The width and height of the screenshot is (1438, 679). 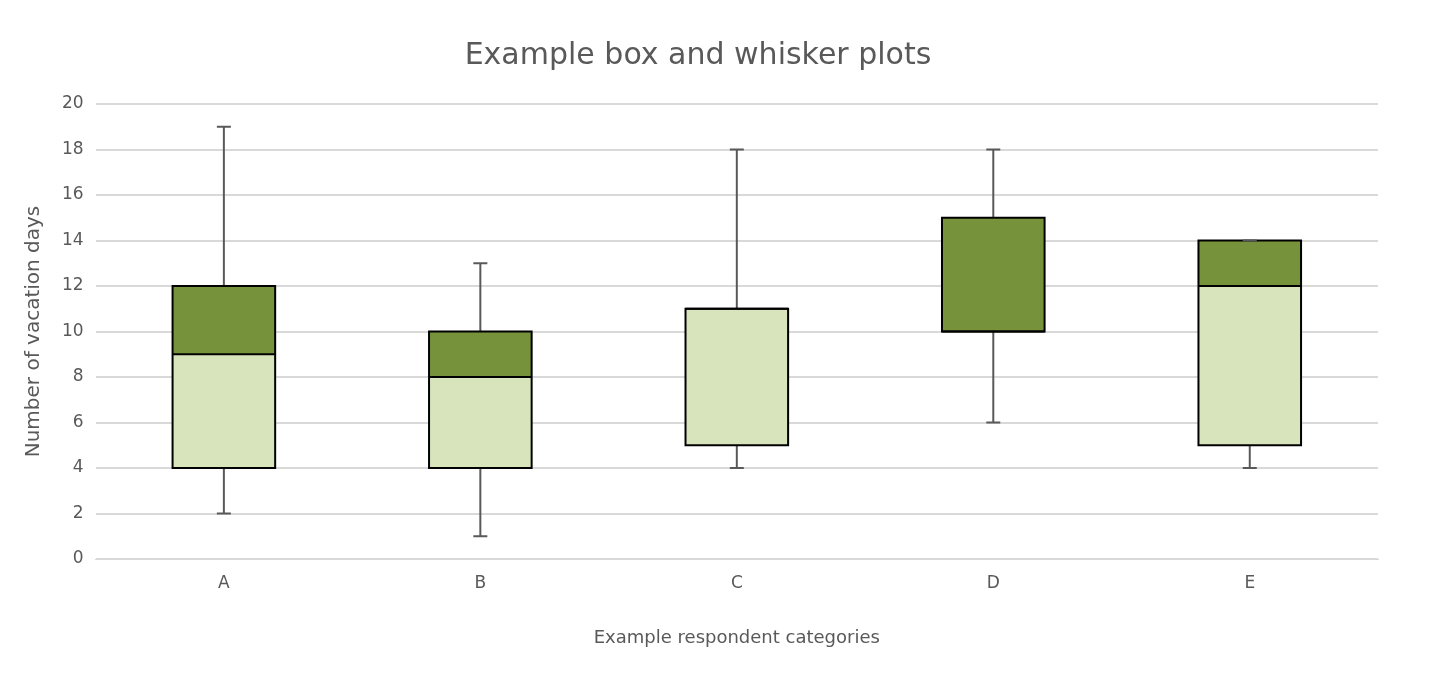 I want to click on y-tick-label: 14, so click(x=72, y=238).